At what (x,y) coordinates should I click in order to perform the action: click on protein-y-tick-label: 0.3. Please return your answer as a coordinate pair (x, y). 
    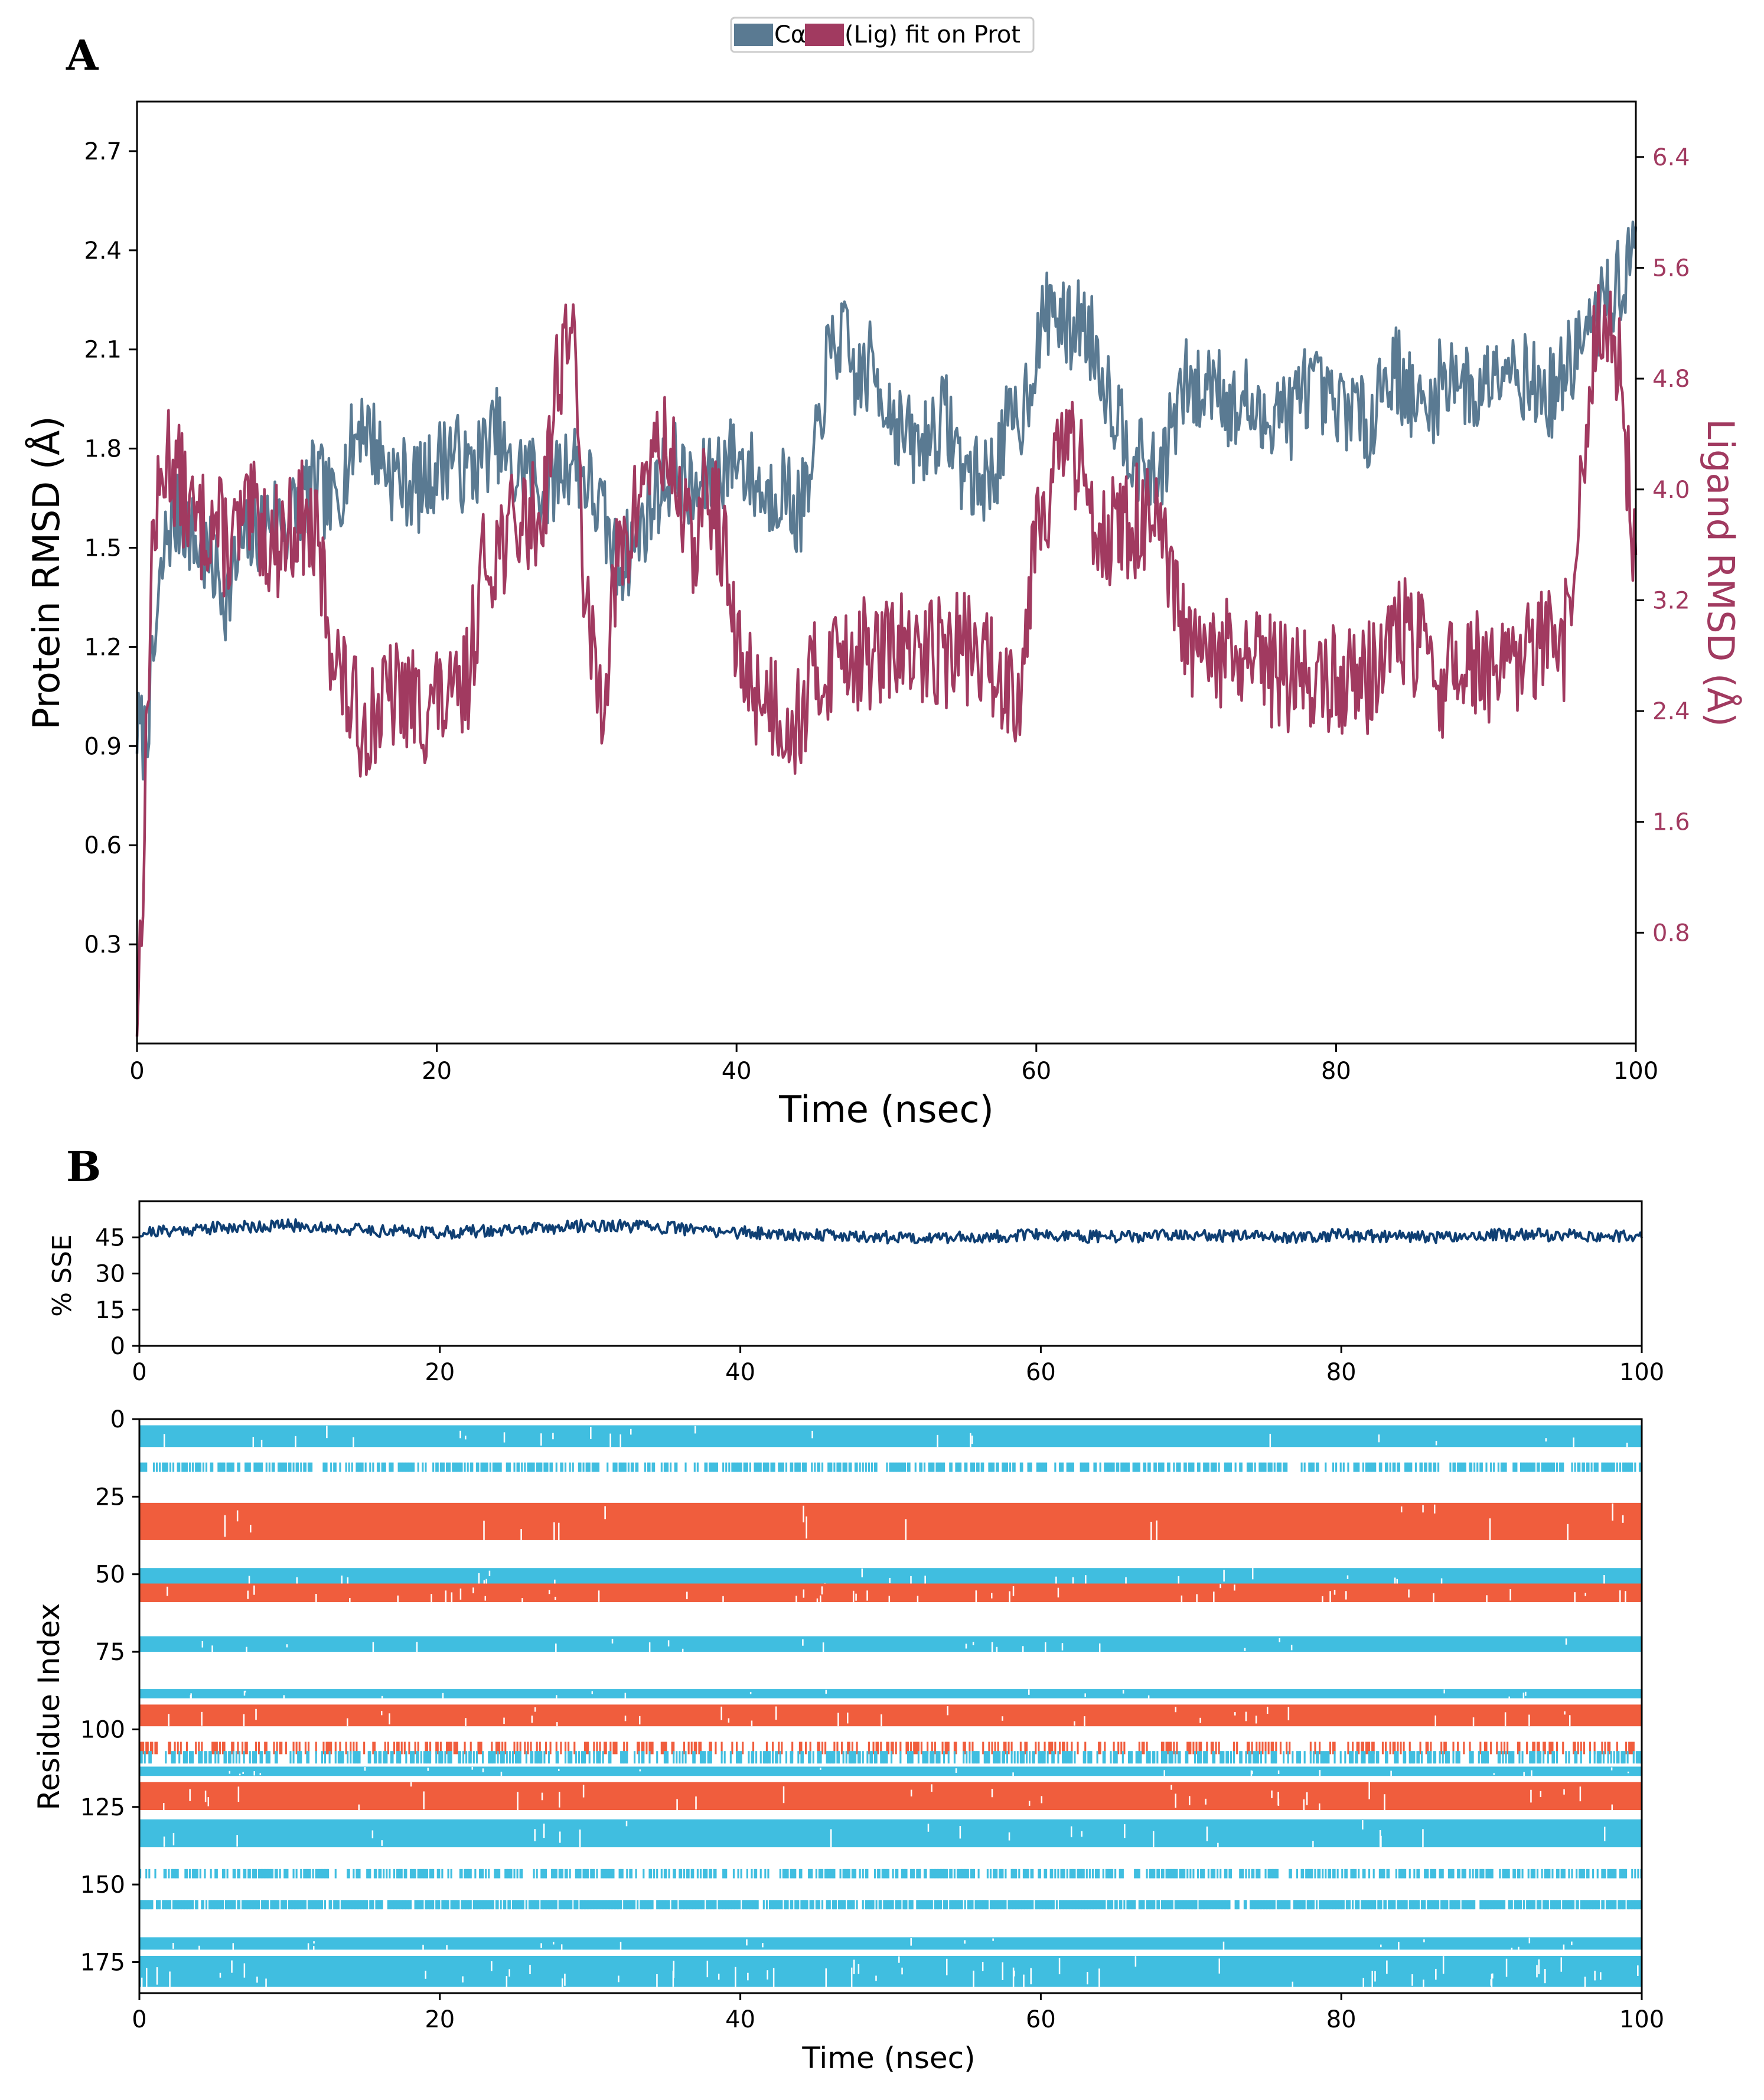
    Looking at the image, I should click on (103, 944).